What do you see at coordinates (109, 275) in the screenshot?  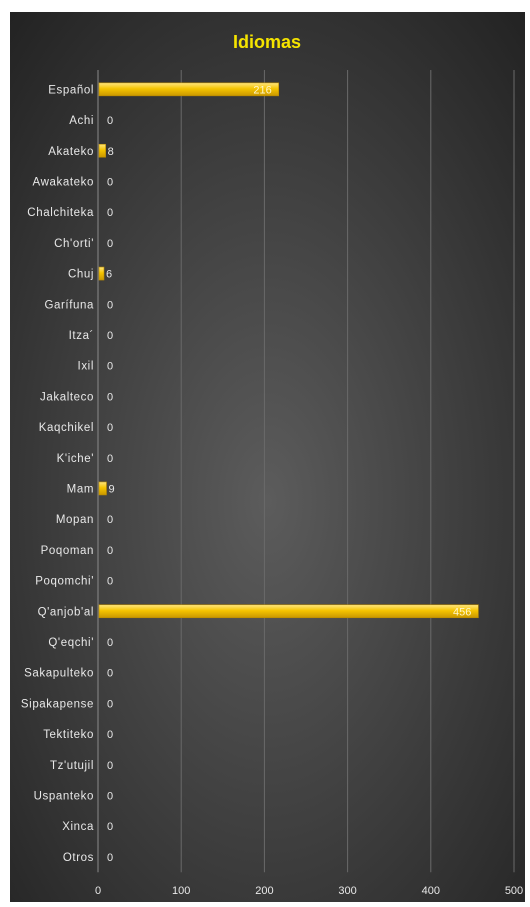 I see `value-label: 6` at bounding box center [109, 275].